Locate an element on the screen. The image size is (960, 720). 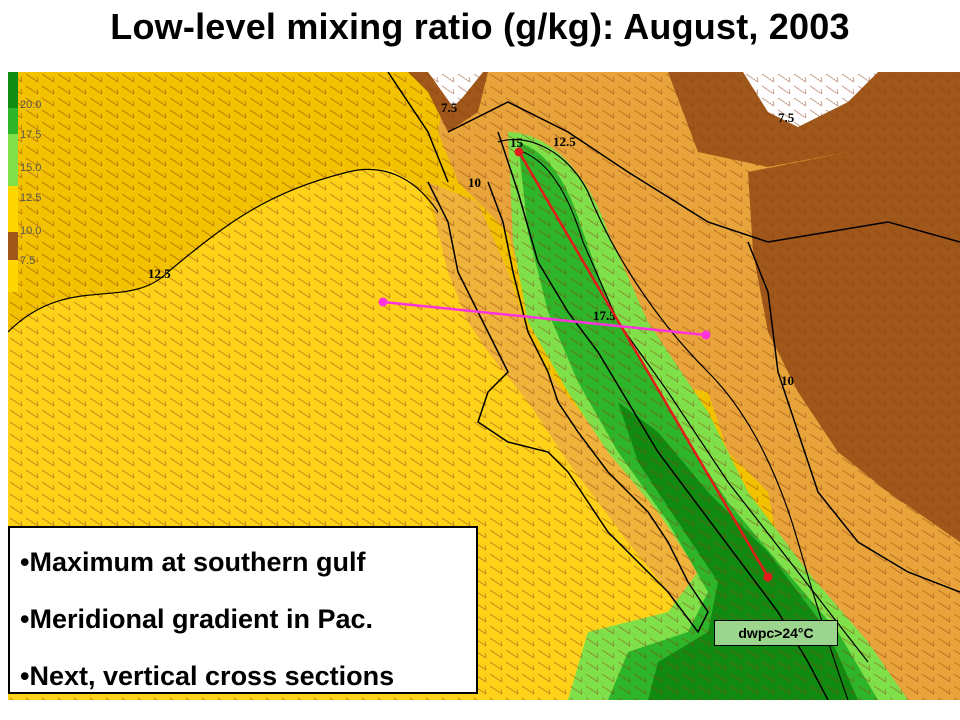
contour-label-north-left: 7.5 is located at coordinates (449, 107).